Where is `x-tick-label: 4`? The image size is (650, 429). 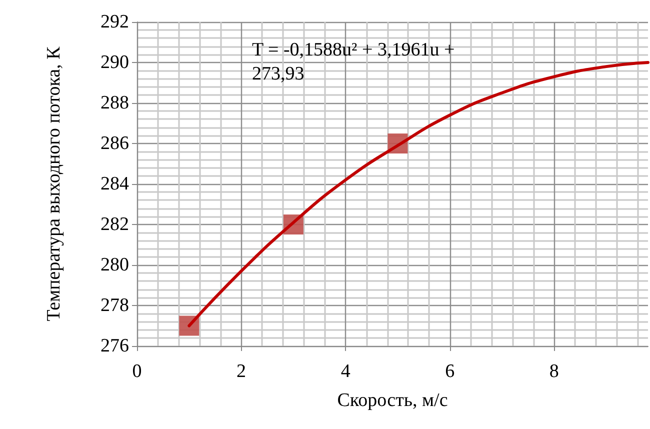
x-tick-label: 4 is located at coordinates (345, 371).